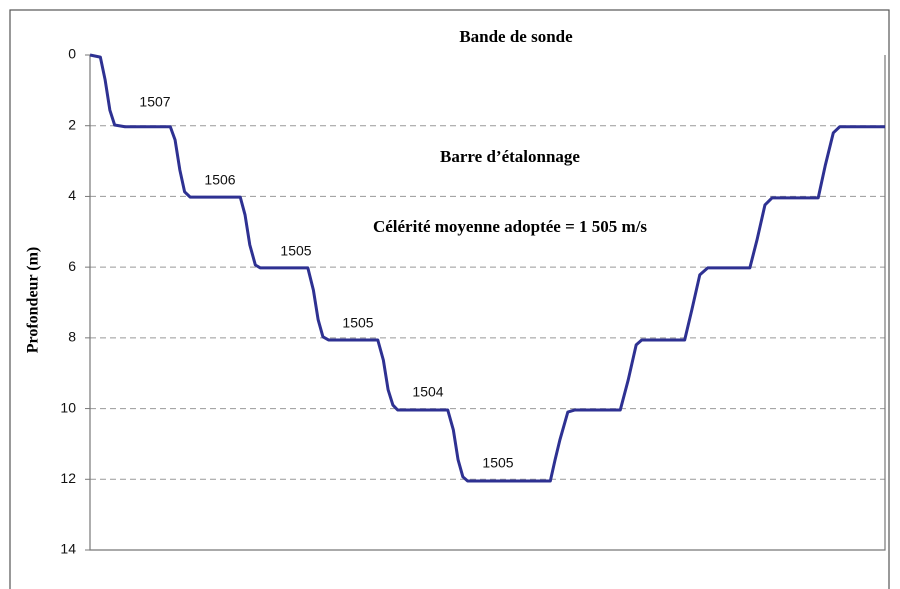  What do you see at coordinates (510, 226) in the screenshot?
I see `annotation: Célérité moyenne adoptée = 1 505 m/s` at bounding box center [510, 226].